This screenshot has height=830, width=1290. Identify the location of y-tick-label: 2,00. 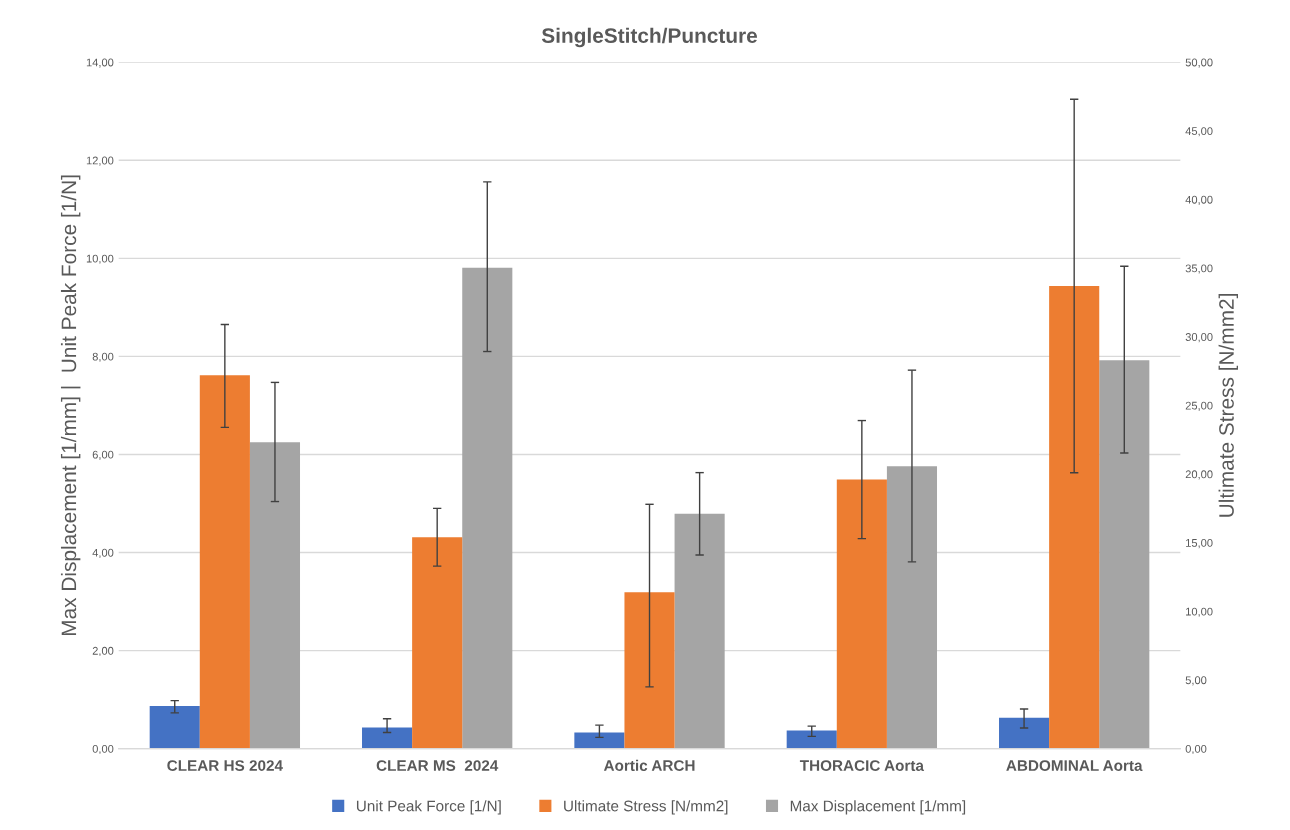
(103, 651).